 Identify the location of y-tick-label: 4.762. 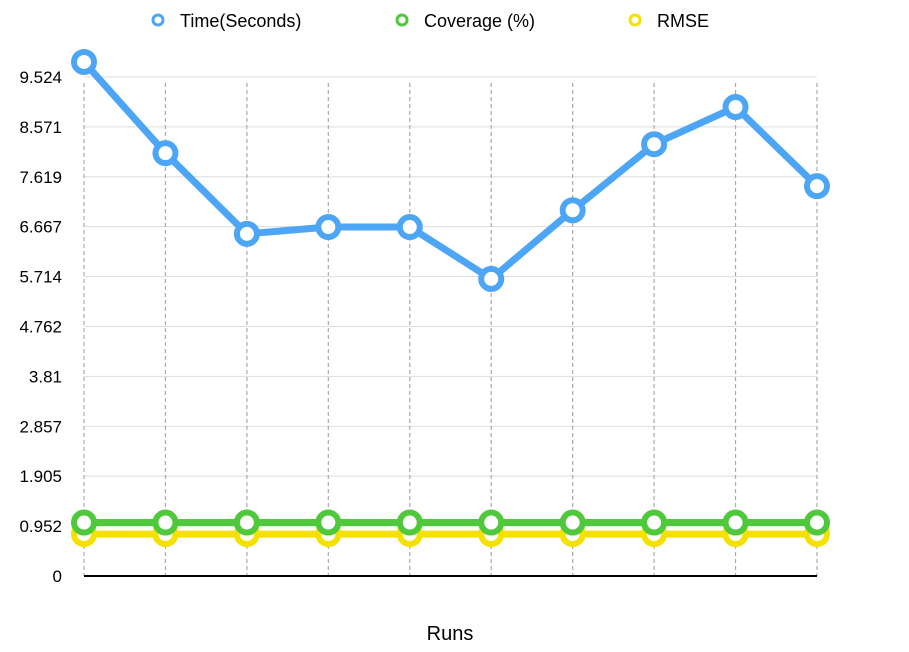
(40, 326).